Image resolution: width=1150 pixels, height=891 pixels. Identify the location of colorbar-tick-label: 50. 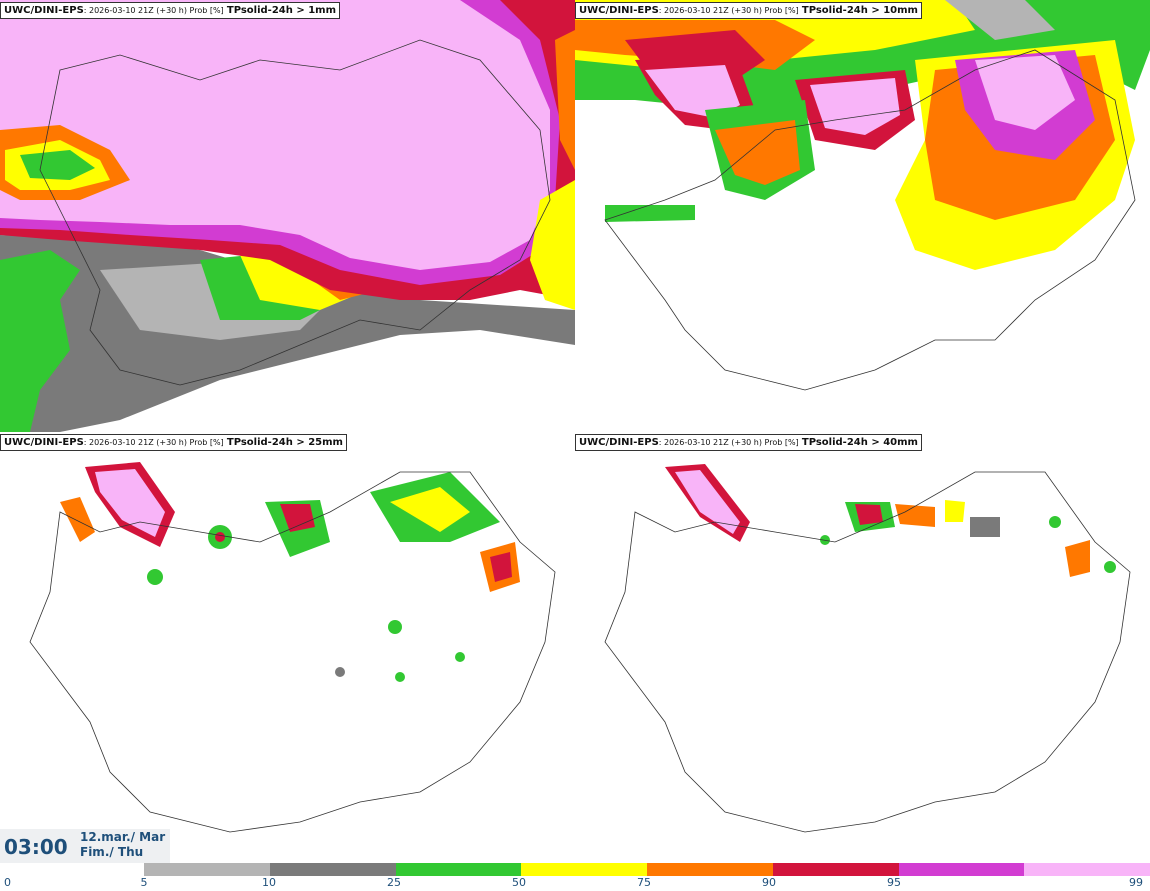
(519, 882).